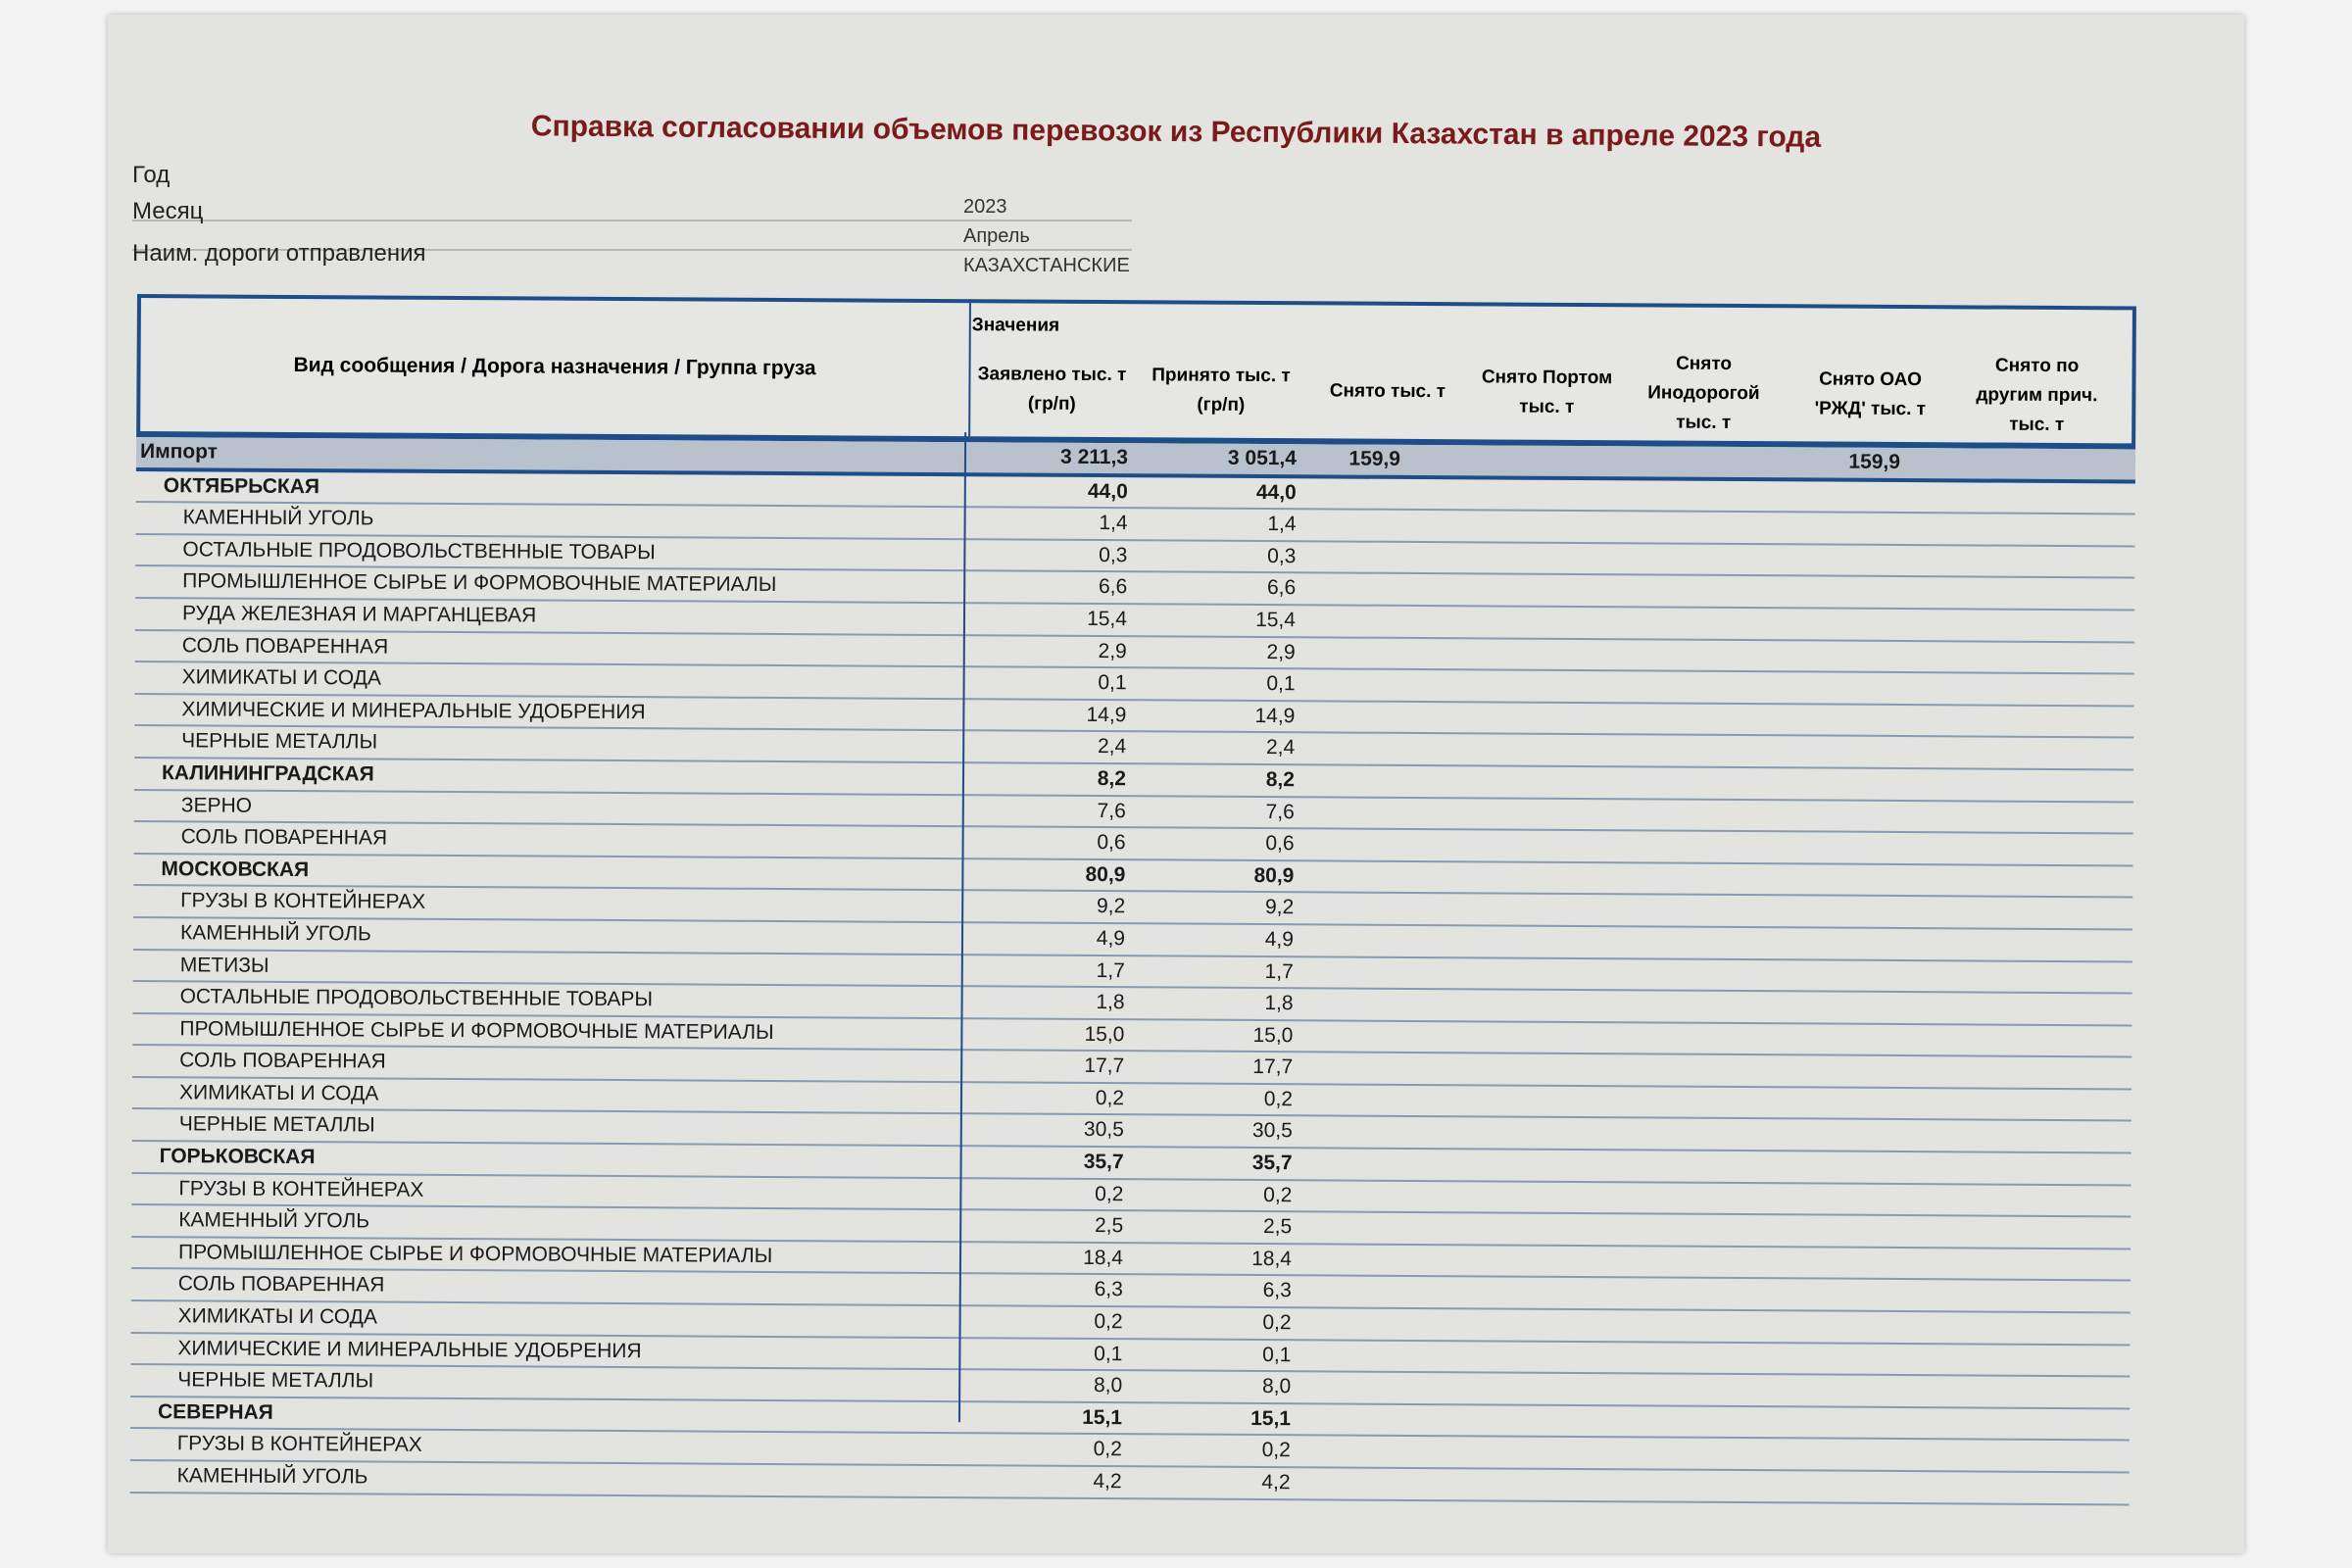  I want to click on cell-accepted: 6,3, so click(1277, 1290).